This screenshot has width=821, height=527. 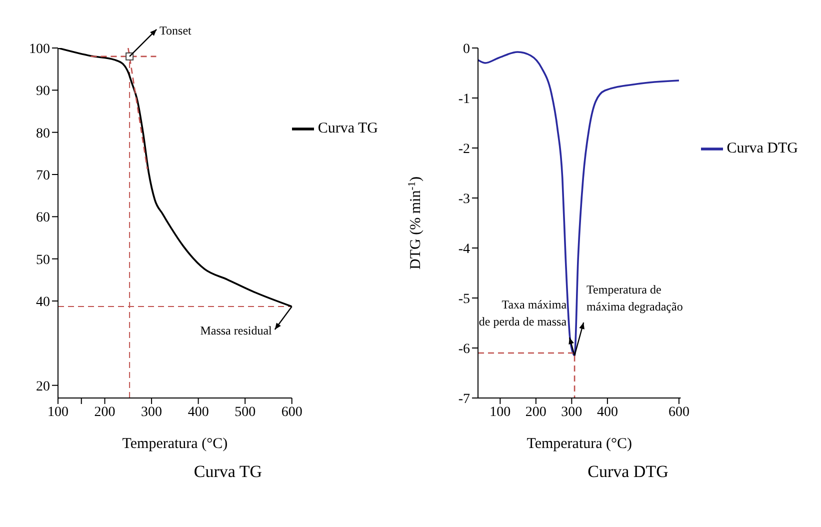 I want to click on y-tick-label: 0, so click(x=466, y=49).